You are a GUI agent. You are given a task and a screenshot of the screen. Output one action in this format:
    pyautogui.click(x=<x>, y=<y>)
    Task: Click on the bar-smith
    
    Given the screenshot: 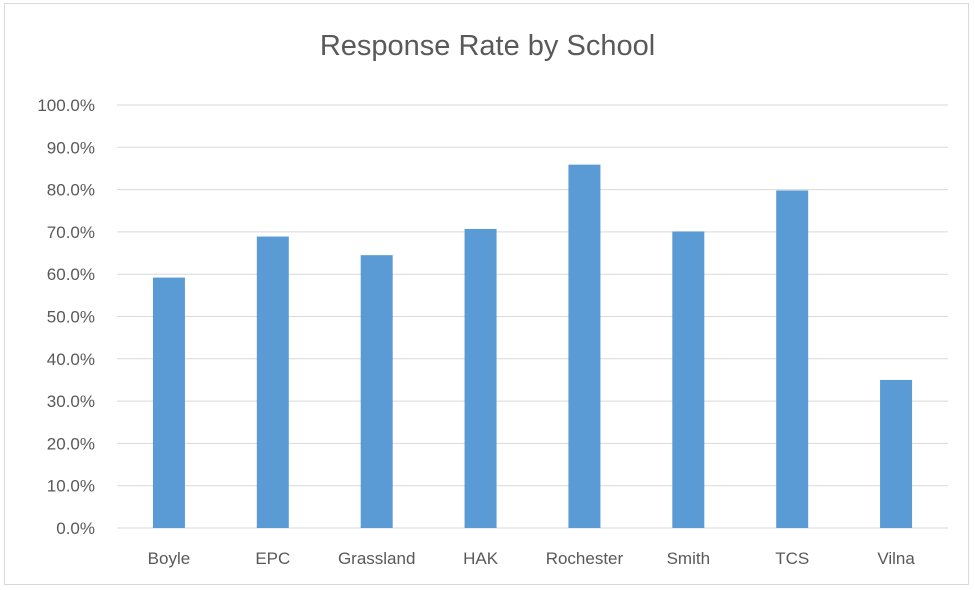 What is the action you would take?
    pyautogui.click(x=688, y=380)
    